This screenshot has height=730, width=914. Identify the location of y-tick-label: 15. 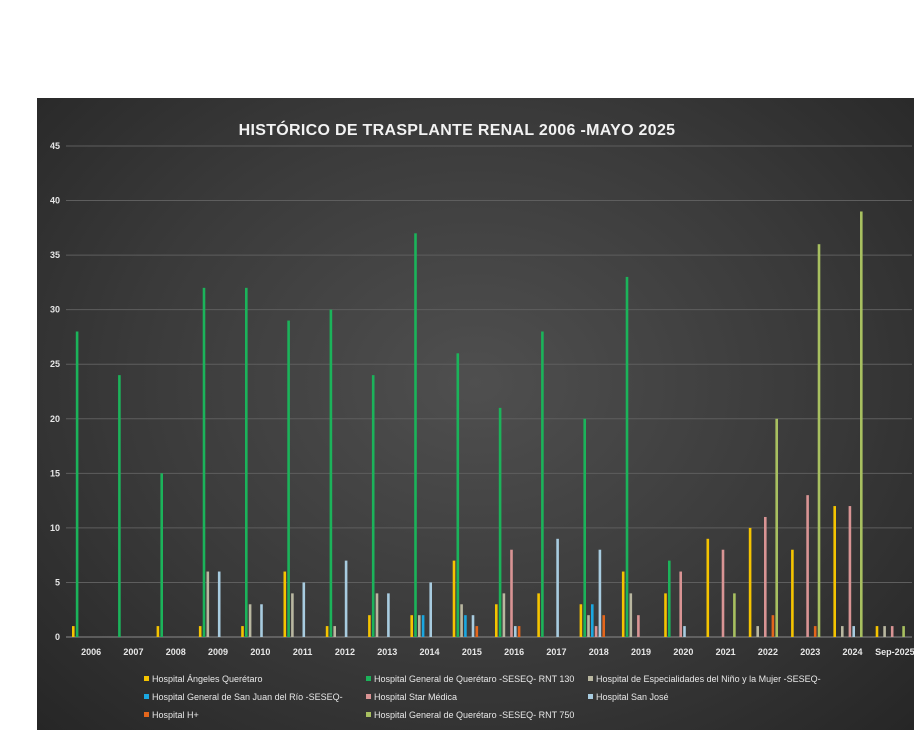
(55, 473).